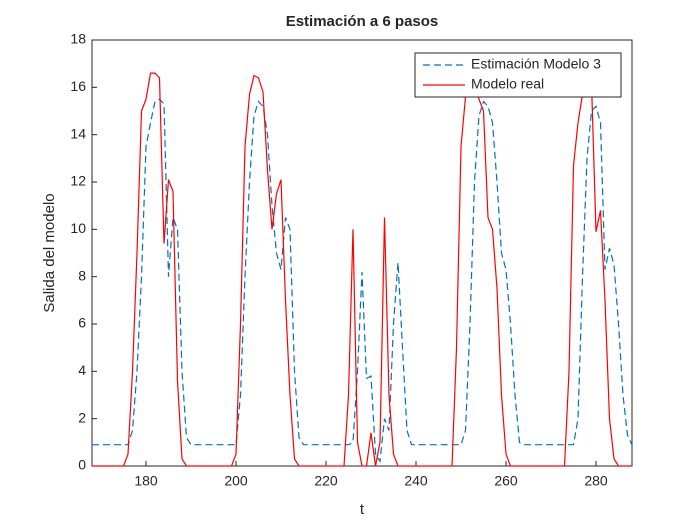 This screenshot has width=700, height=525. Describe the element at coordinates (82, 275) in the screenshot. I see `y-tick-label: 8` at that location.